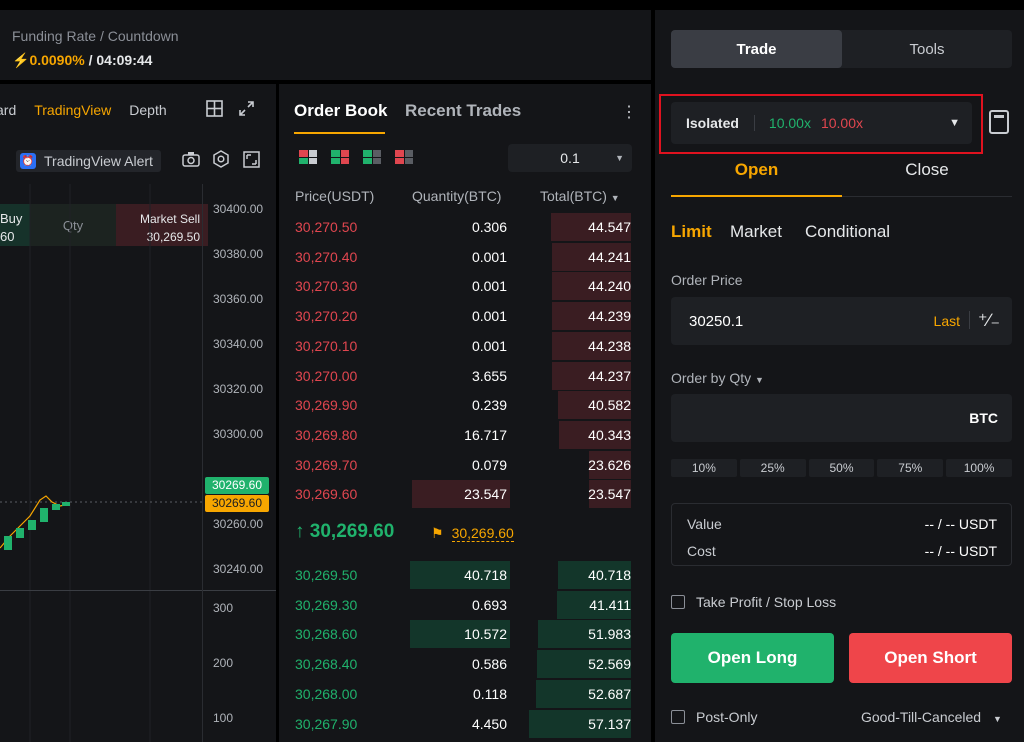 This screenshot has width=1024, height=742. Describe the element at coordinates (931, 717) in the screenshot. I see `time-in-force-select: Good-Till-Canceled ▼` at that location.